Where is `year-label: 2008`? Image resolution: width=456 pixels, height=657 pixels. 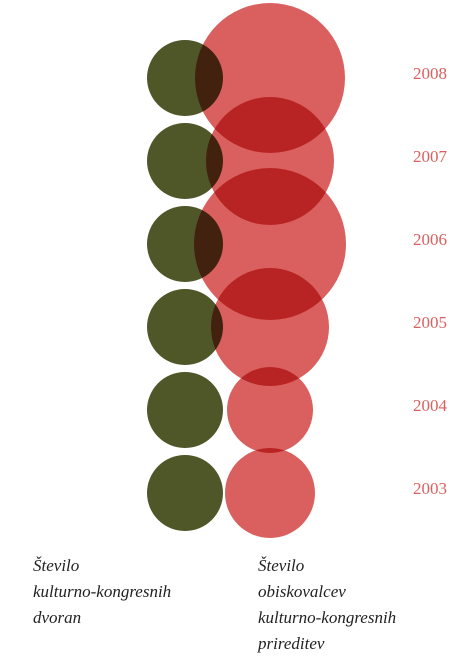 year-label: 2008 is located at coordinates (430, 73).